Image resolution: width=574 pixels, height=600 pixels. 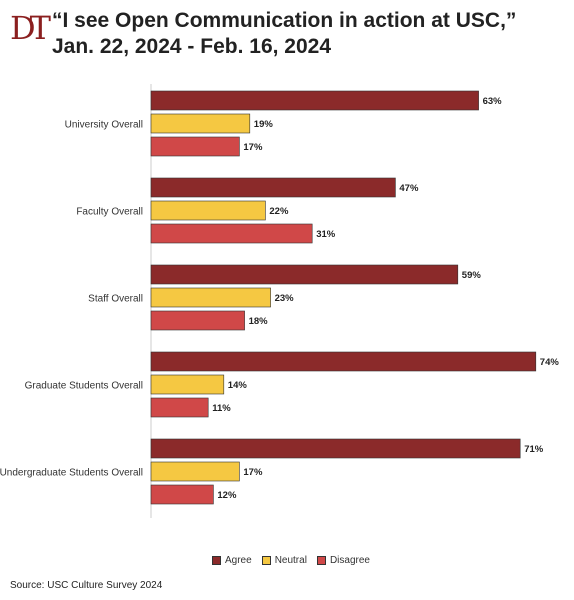 What do you see at coordinates (115, 299) in the screenshot?
I see `category-label: Staff Overall` at bounding box center [115, 299].